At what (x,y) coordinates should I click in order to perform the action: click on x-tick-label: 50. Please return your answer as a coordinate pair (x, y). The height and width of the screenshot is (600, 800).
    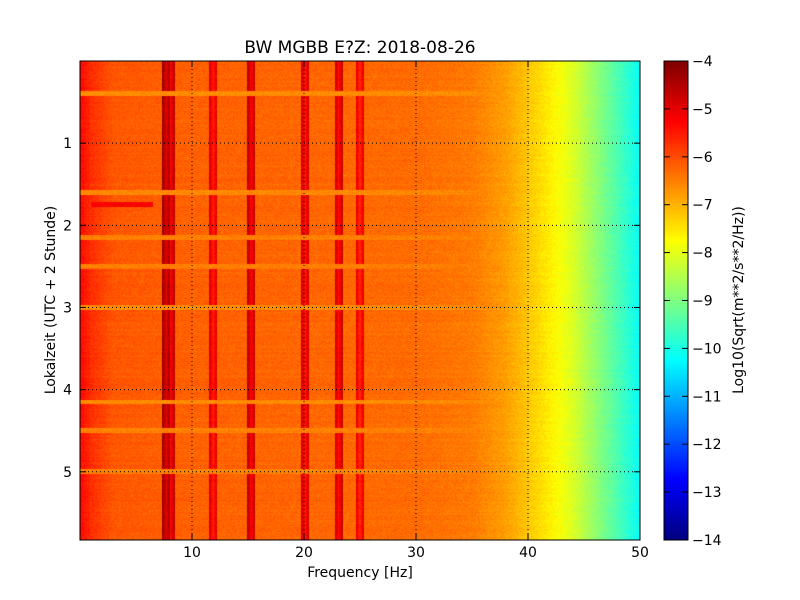
    Looking at the image, I should click on (640, 553).